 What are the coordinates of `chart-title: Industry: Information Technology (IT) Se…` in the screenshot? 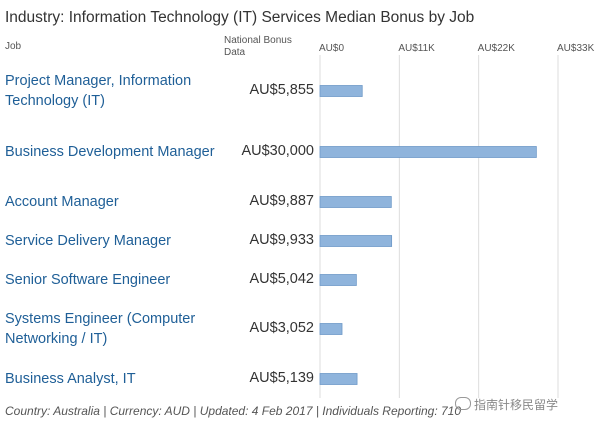 It's located at (240, 17).